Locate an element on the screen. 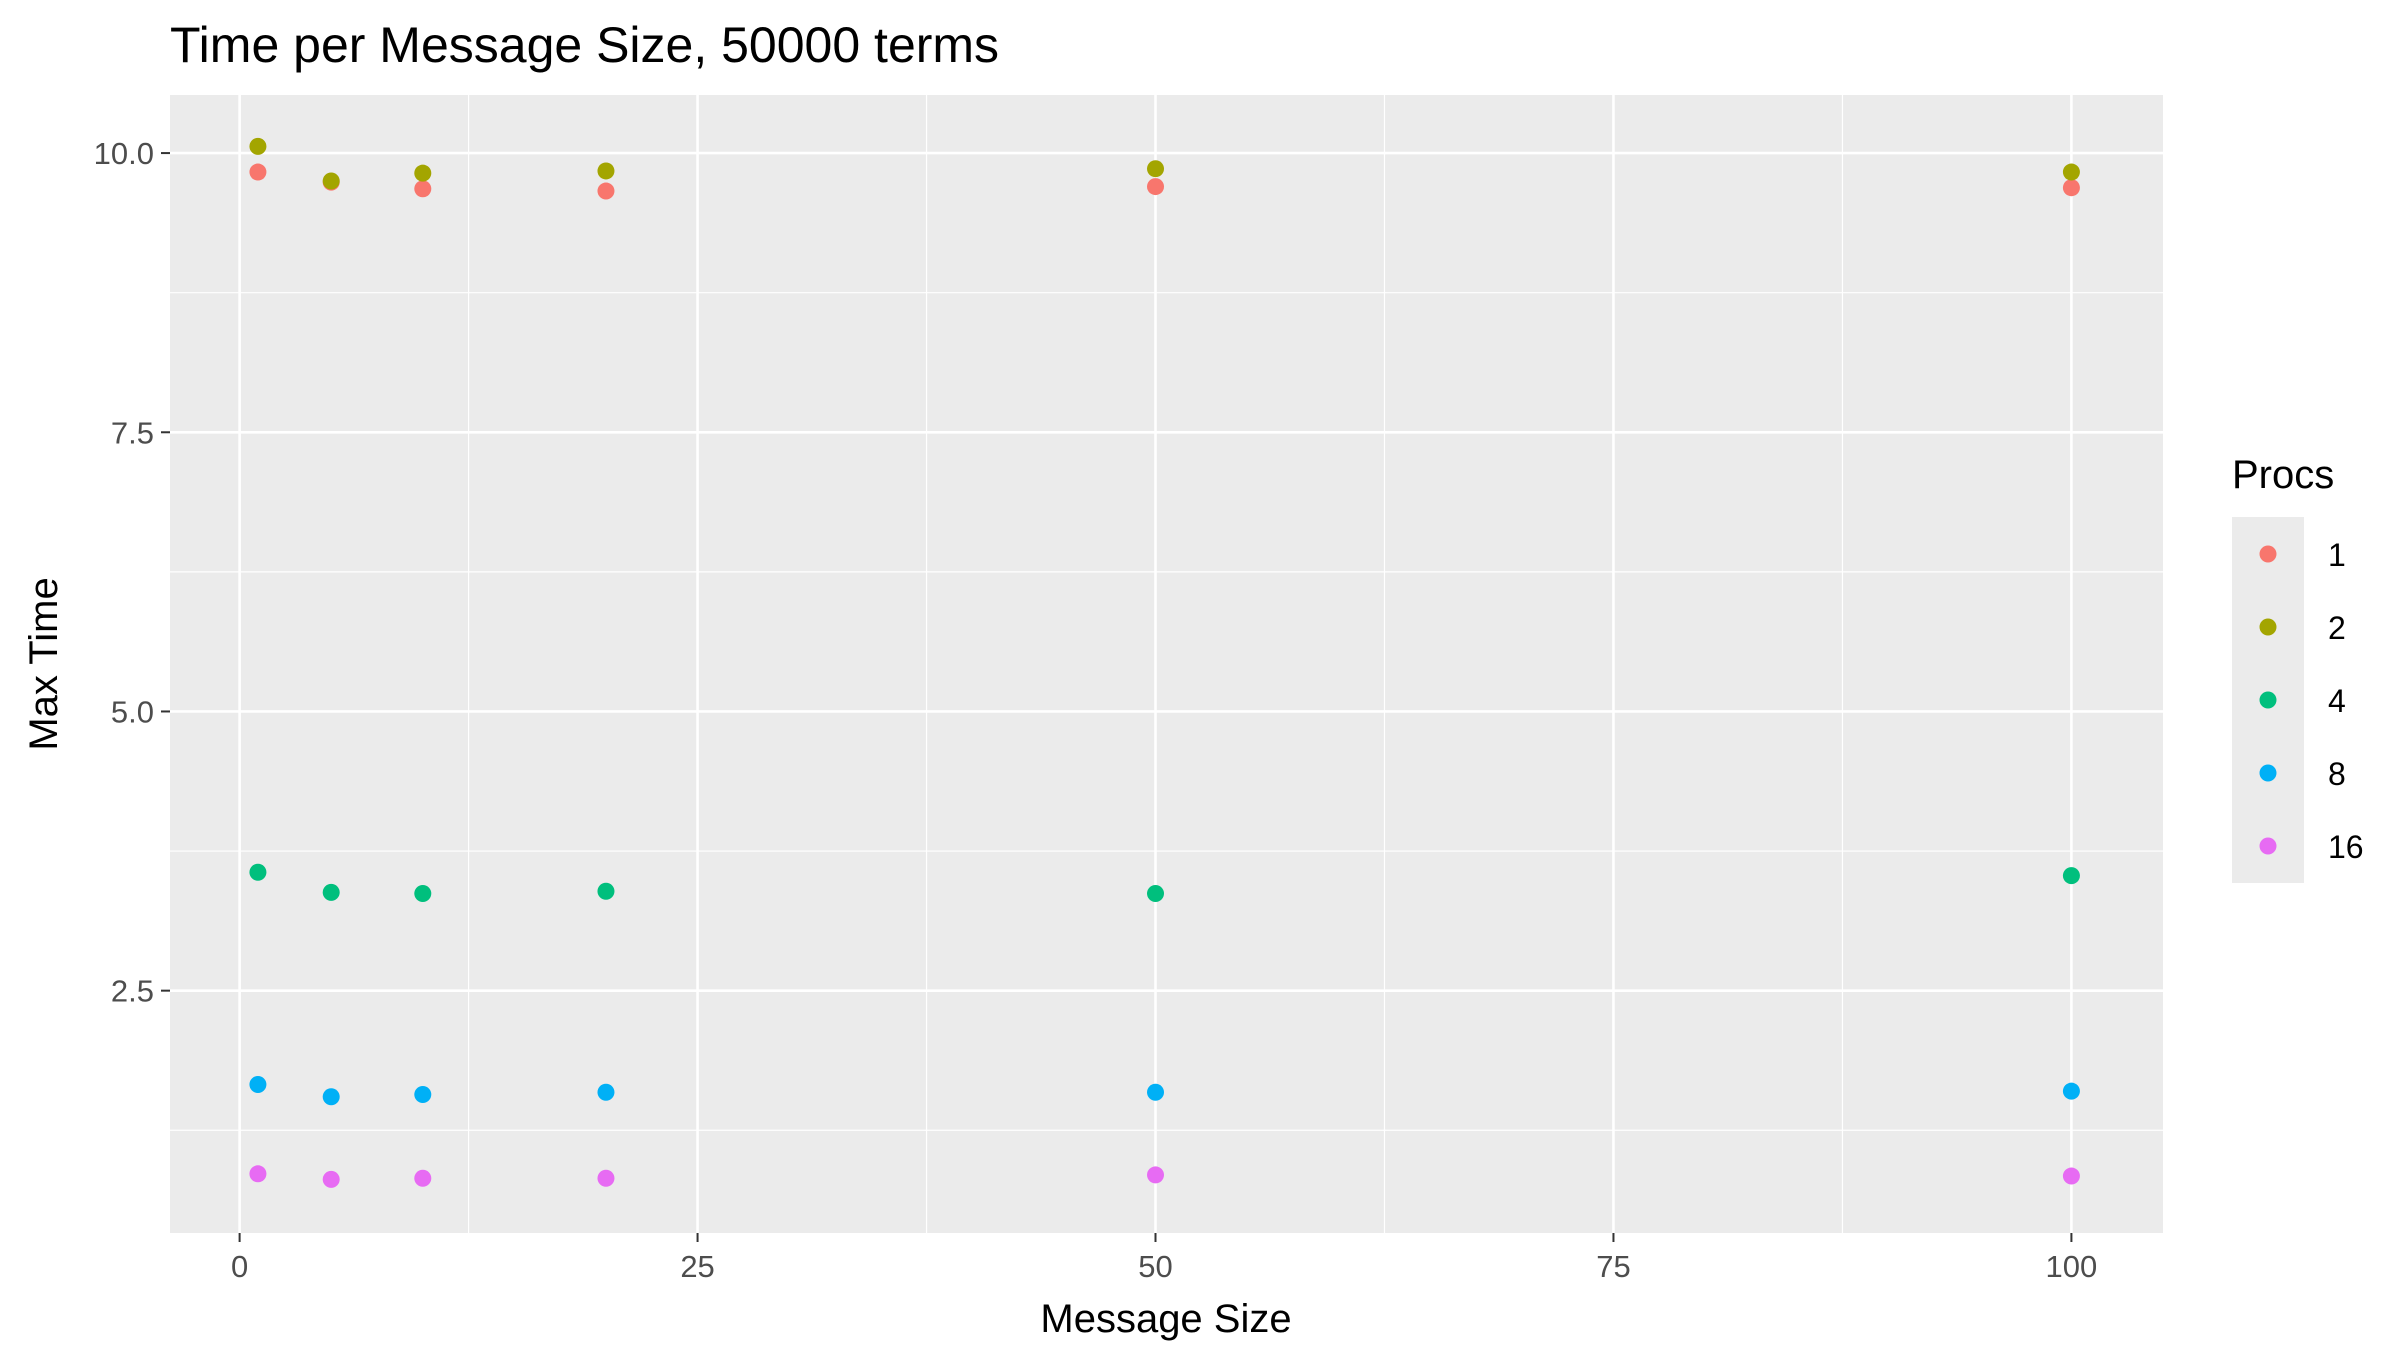 The height and width of the screenshot is (1359, 2406). chart-title: Time per Message Size, 50000 terms is located at coordinates (584, 45).